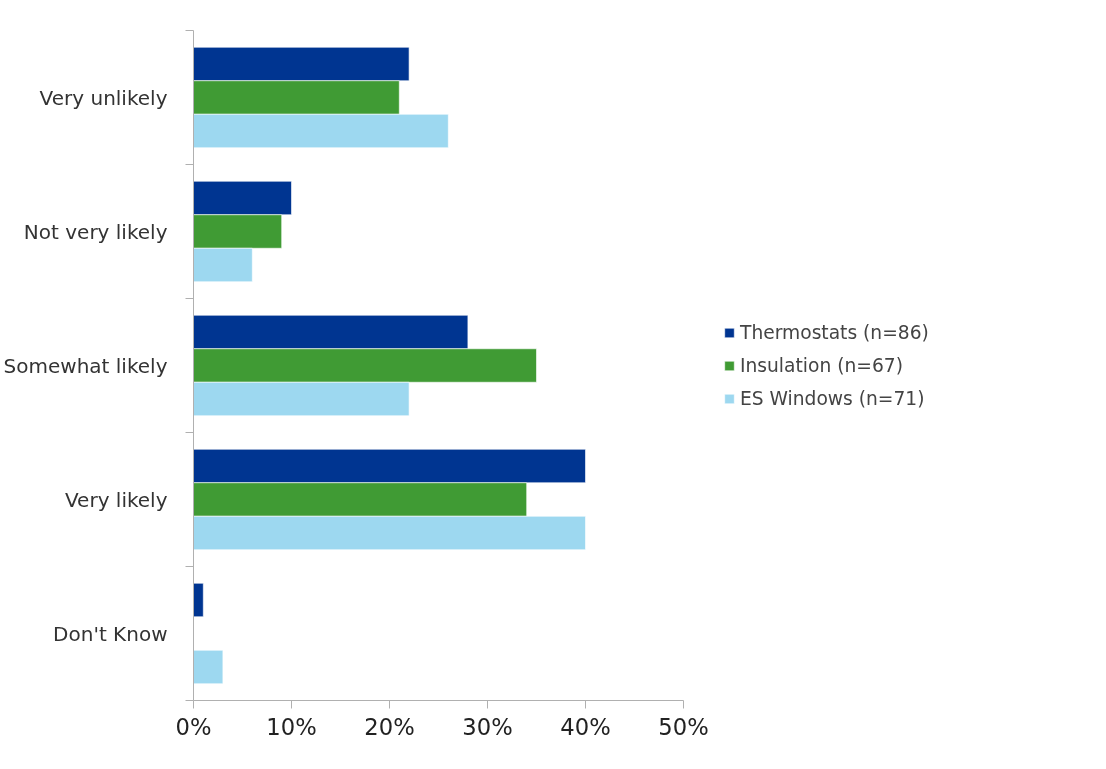  I want to click on y-tick-label: Not very likely, so click(95, 231).